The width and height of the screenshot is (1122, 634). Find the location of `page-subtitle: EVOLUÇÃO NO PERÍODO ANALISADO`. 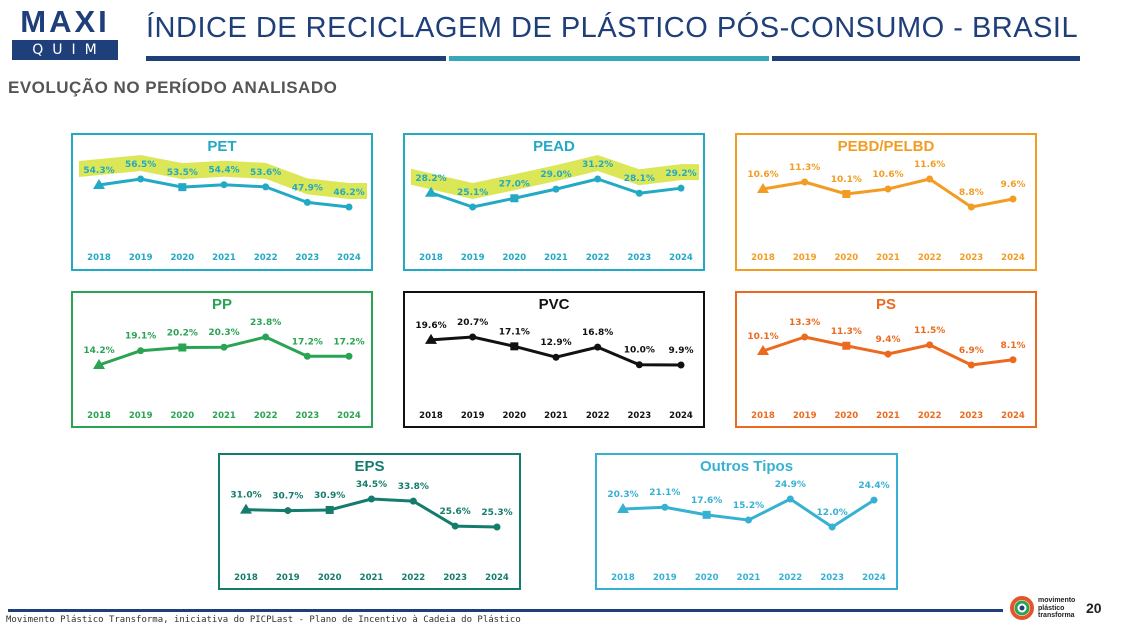

page-subtitle: EVOLUÇÃO NO PERÍODO ANALISADO is located at coordinates (173, 87).